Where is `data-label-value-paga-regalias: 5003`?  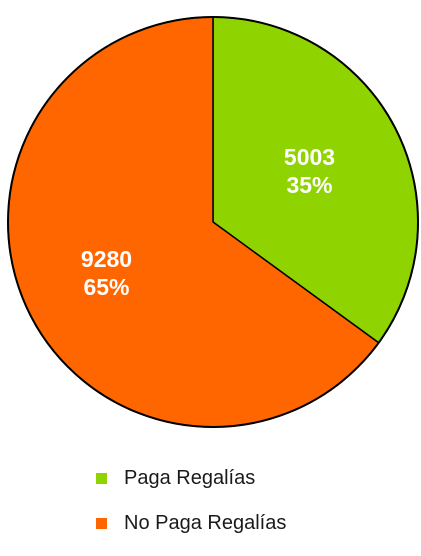
data-label-value-paga-regalias: 5003 is located at coordinates (309, 157).